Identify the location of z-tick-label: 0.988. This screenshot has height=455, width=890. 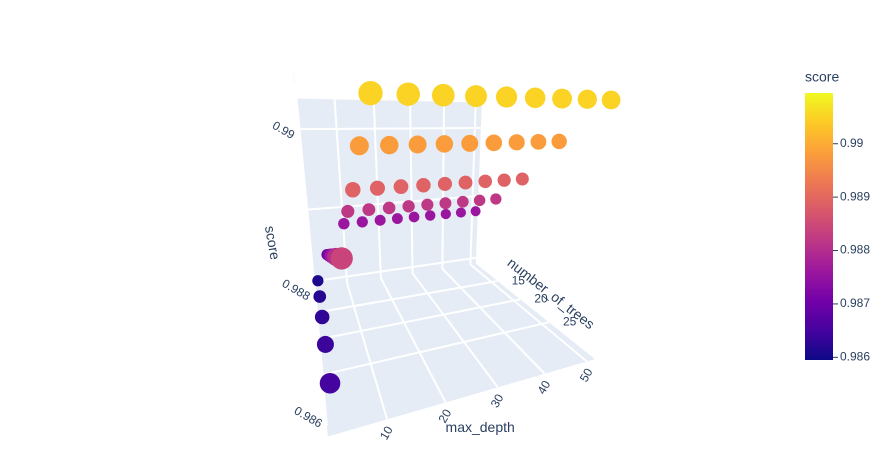
(296, 289).